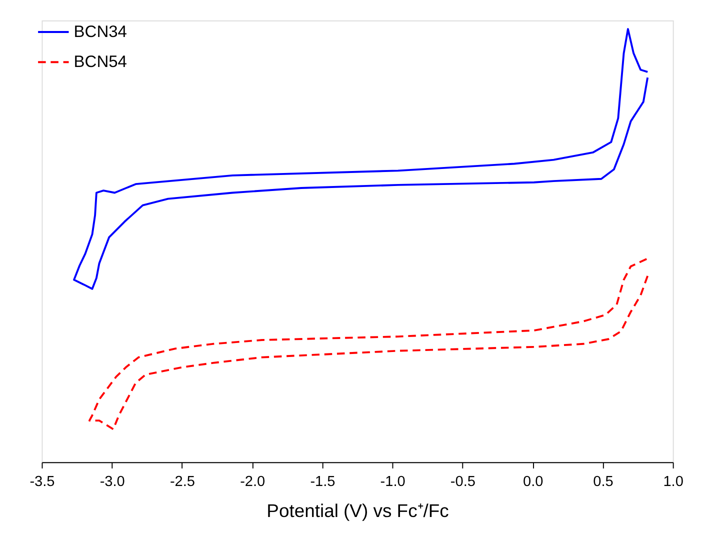 This screenshot has width=701, height=548. Describe the element at coordinates (112, 482) in the screenshot. I see `x-tick-label: -3.0` at that location.